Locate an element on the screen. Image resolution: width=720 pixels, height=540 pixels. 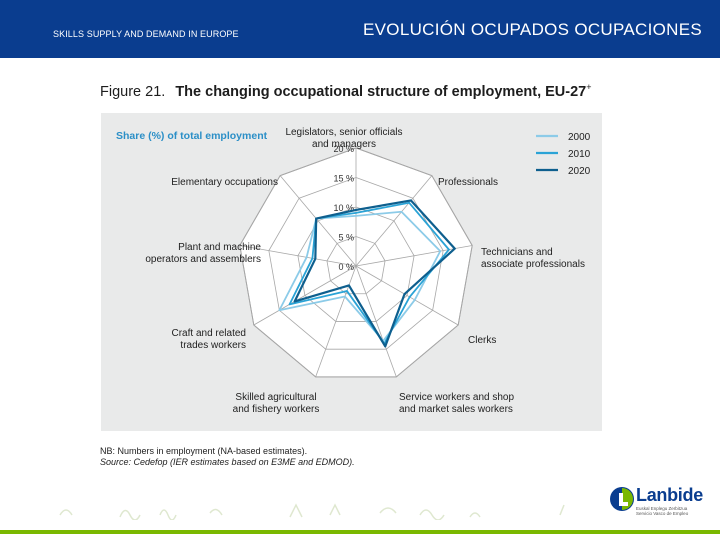
axis-label: and market sales workers is located at coordinates (456, 409).